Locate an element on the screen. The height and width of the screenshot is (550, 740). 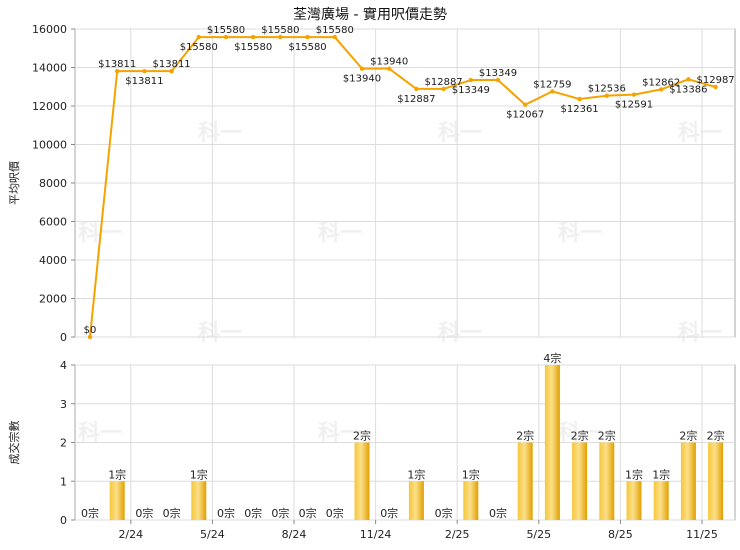
price-data-label: $12987 is located at coordinates (716, 80).